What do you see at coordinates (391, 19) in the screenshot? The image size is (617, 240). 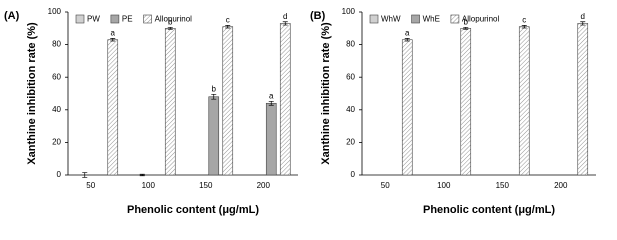 I see `legend-label: WhW` at bounding box center [391, 19].